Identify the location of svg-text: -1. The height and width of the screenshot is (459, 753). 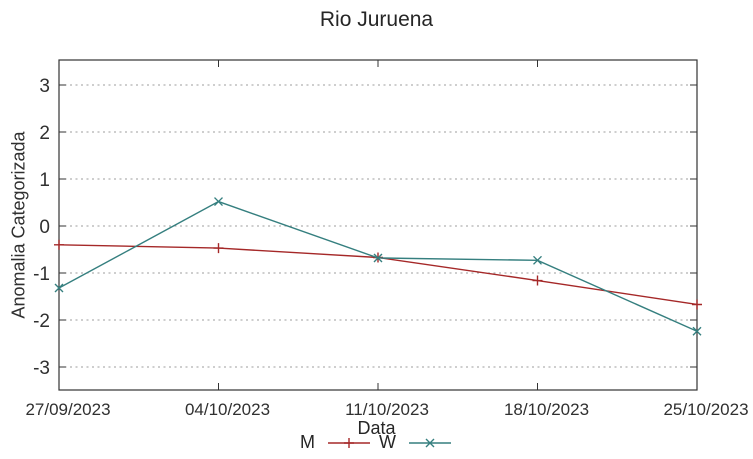
(41, 274).